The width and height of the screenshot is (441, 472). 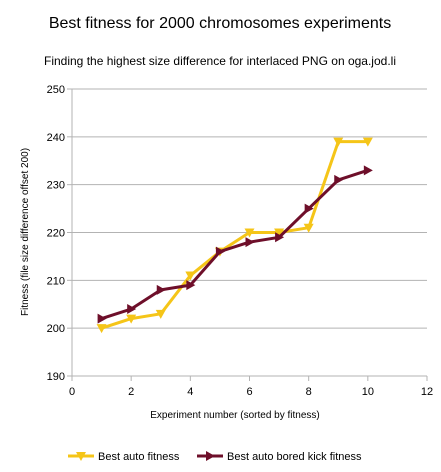 What do you see at coordinates (56, 186) in the screenshot?
I see `y-tick-label: 230` at bounding box center [56, 186].